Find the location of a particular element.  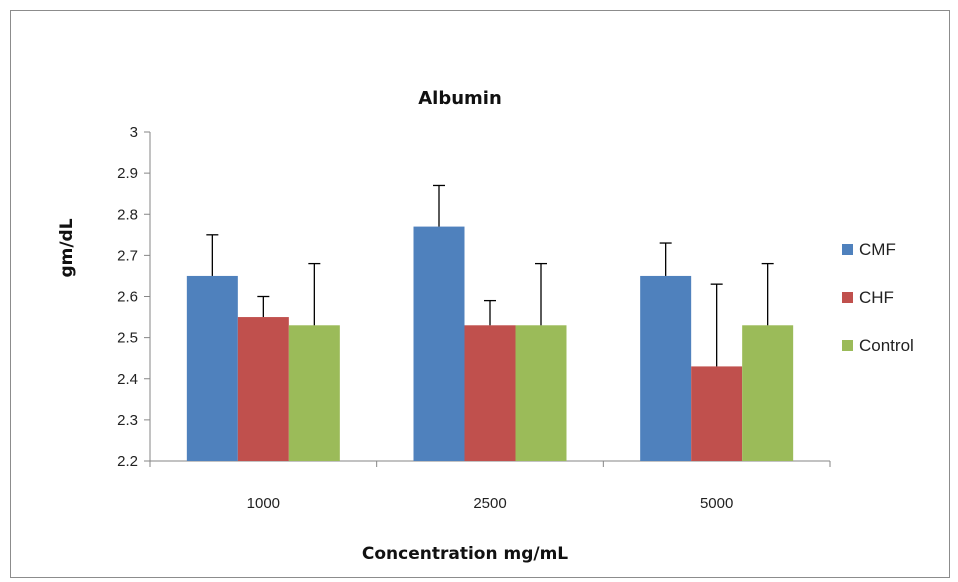

legend-swatch-cmf is located at coordinates (847, 249).